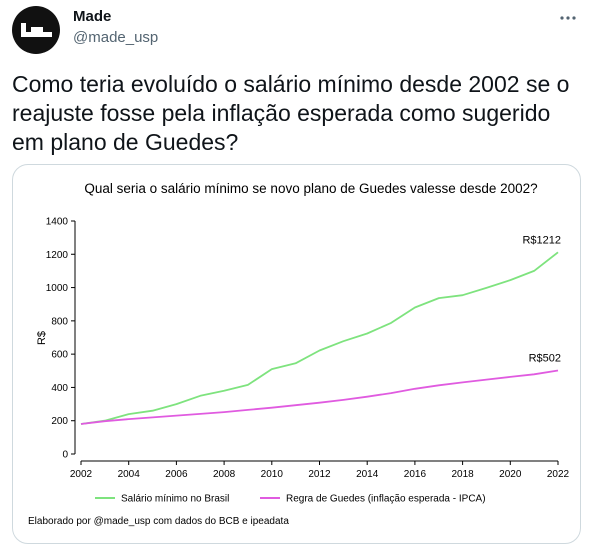 This screenshot has width=594, height=550. What do you see at coordinates (65, 455) in the screenshot?
I see `y-tick-label: 0` at bounding box center [65, 455].